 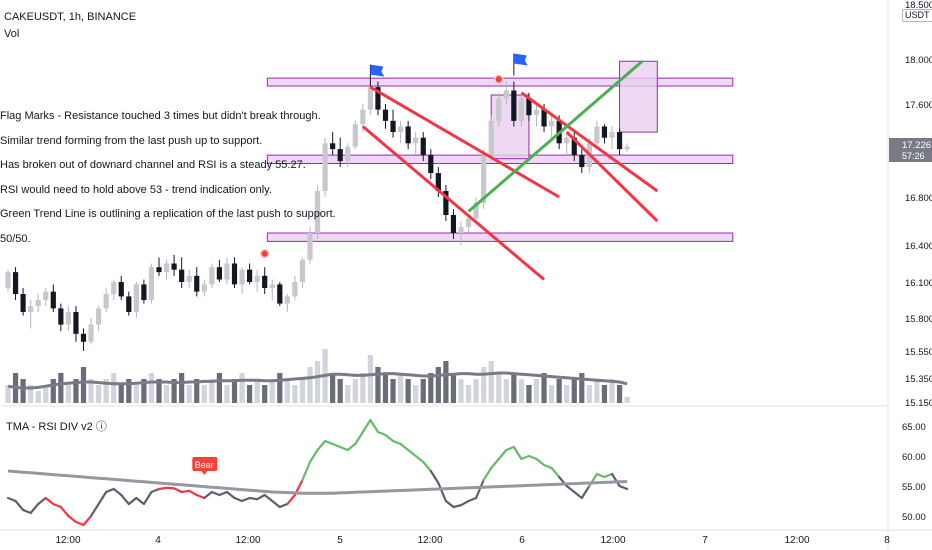 I want to click on price-tick-label: 15.150, so click(x=918, y=403).